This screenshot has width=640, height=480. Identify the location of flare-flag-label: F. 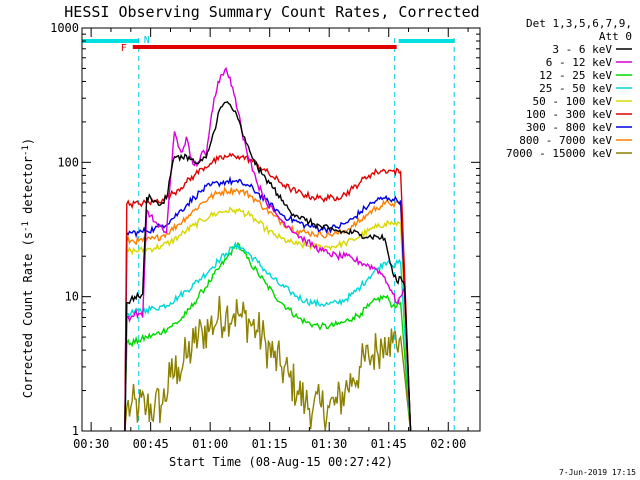
(124, 48).